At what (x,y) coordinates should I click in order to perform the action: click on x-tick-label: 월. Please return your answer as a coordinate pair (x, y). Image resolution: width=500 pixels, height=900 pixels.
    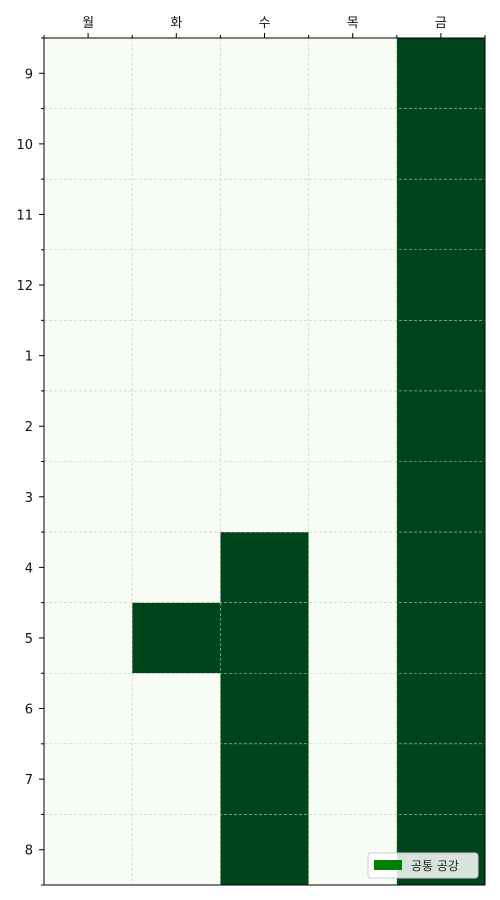
    Looking at the image, I should click on (88, 23).